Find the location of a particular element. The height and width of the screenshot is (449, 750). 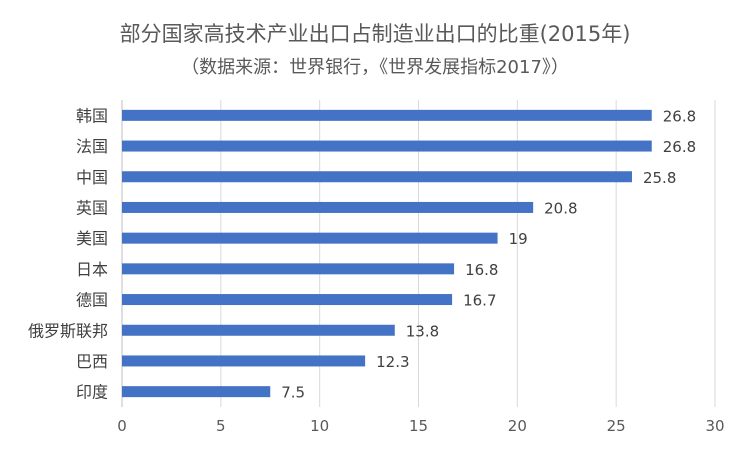

x-tick-label: 25 is located at coordinates (616, 426).